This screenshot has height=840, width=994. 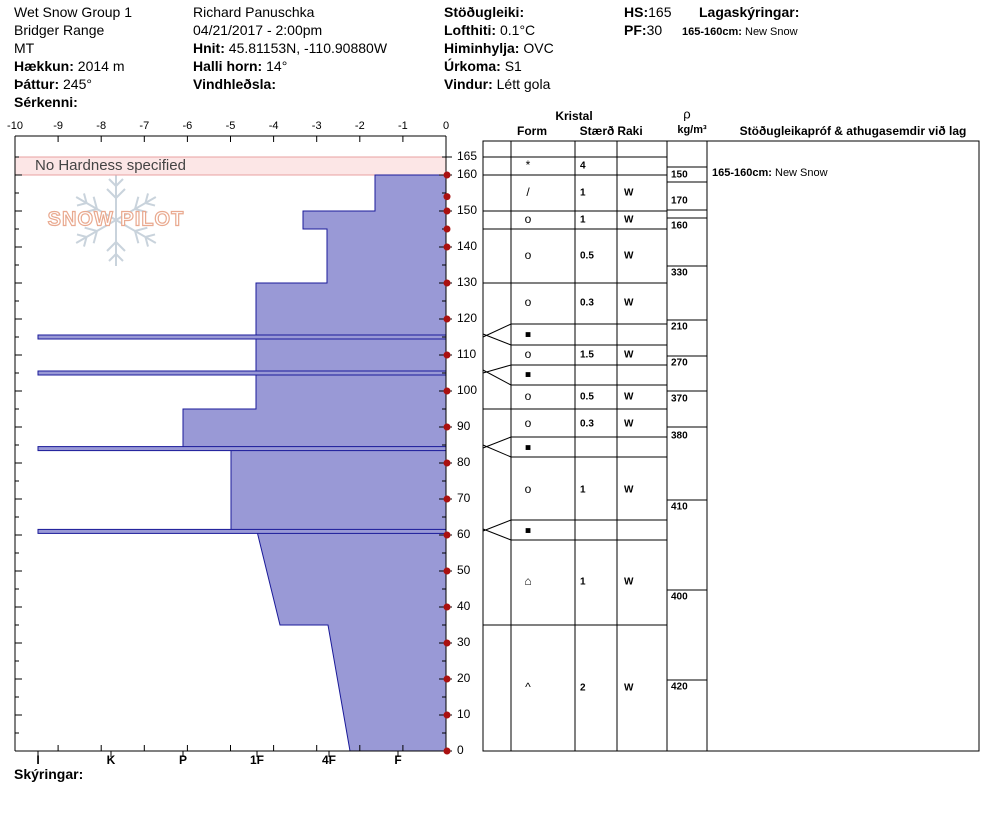 I want to click on aspect-row: Þáttur: 245°, so click(x=53, y=84).